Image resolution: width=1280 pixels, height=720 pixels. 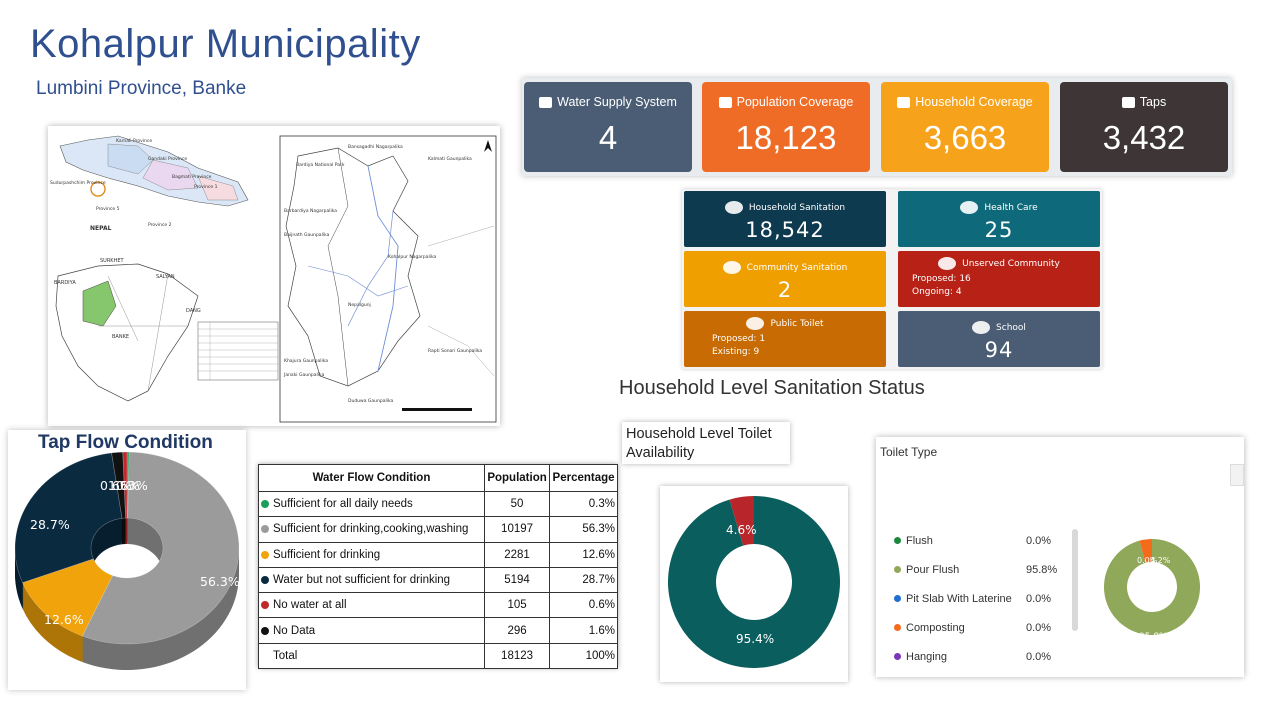 What do you see at coordinates (974, 628) in the screenshot?
I see `legend-item: Composting 0.0%` at bounding box center [974, 628].